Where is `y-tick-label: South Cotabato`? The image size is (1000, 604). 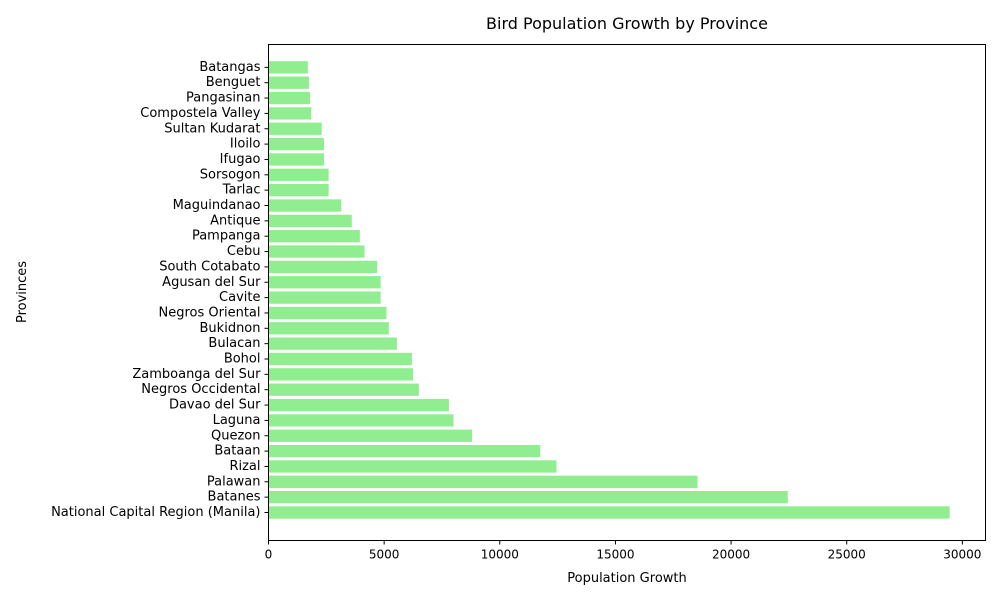 y-tick-label: South Cotabato is located at coordinates (209, 266).